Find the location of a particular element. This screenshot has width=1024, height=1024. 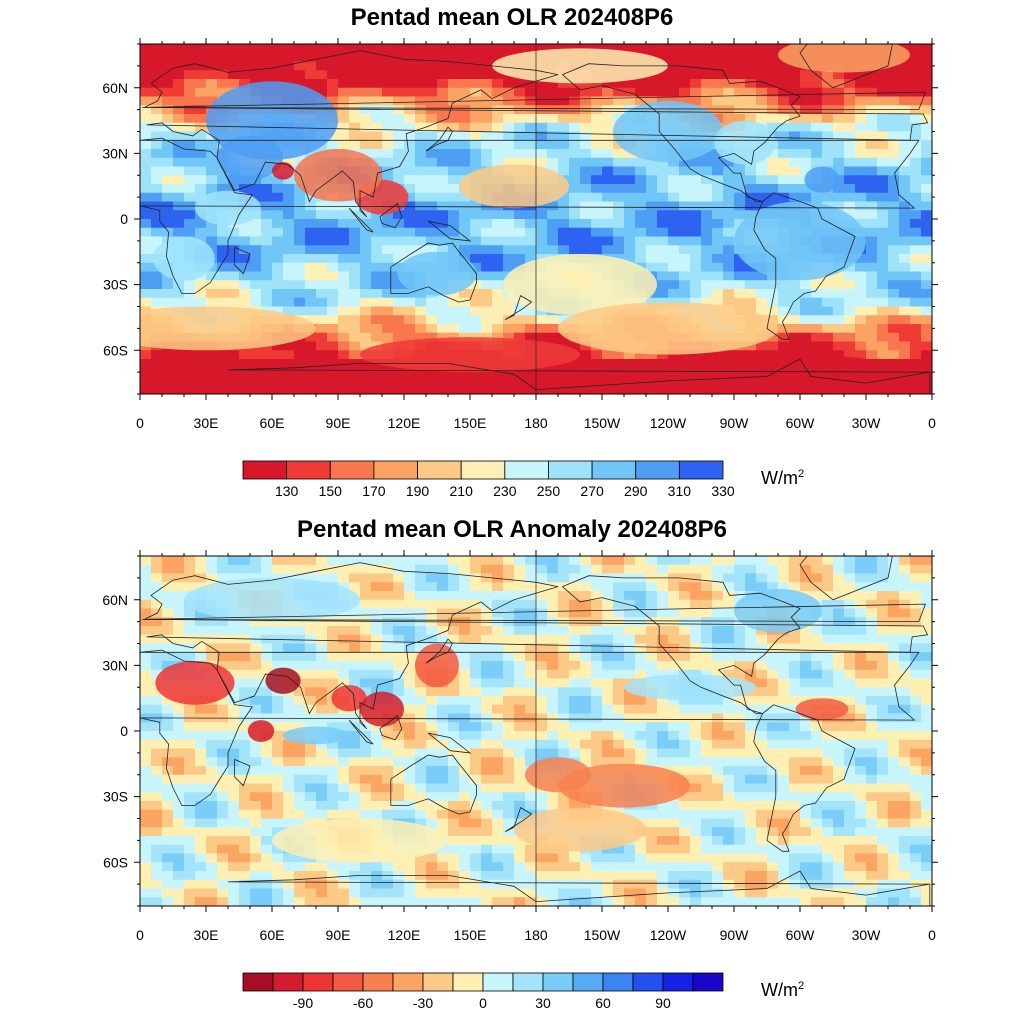

colorbar-unit-olr-anomaly: W/m2 is located at coordinates (783, 990).